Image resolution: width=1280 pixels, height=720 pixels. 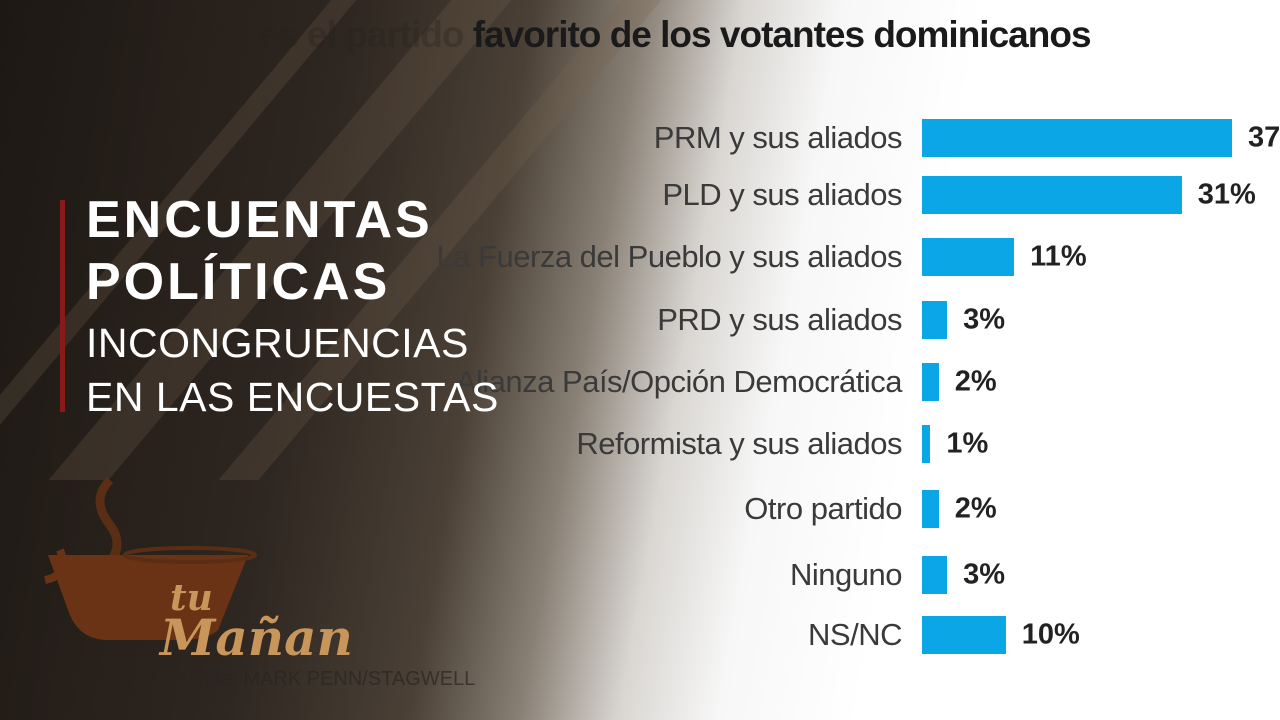 I want to click on data-label: 11%, so click(x=1058, y=256).